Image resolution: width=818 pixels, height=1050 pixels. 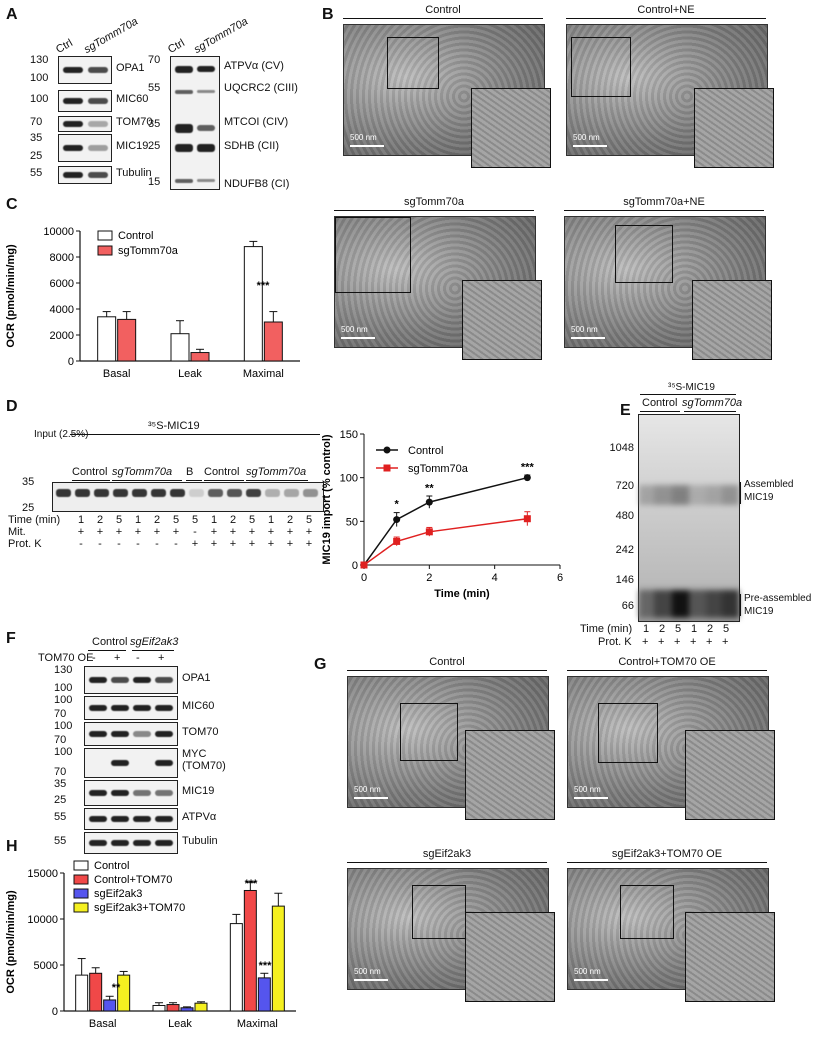 I want to click on gel-e-mw: 1048, so click(x=621, y=448).